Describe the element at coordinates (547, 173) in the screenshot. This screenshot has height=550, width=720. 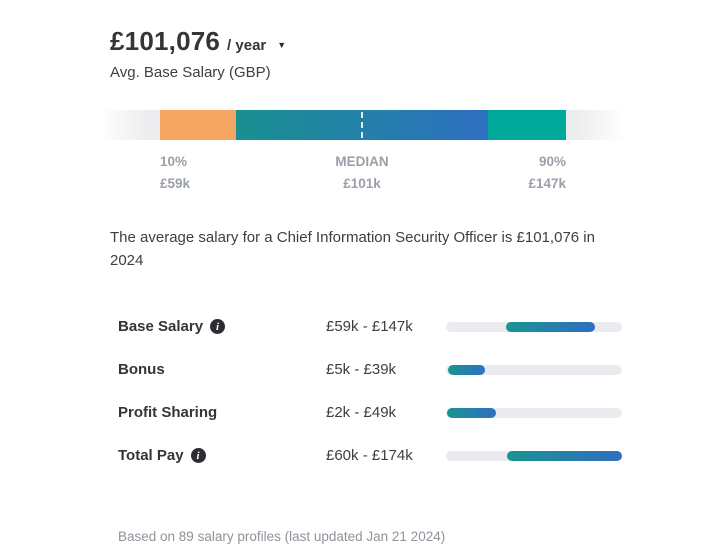
I see `percentile-90: 90% £147k` at that location.